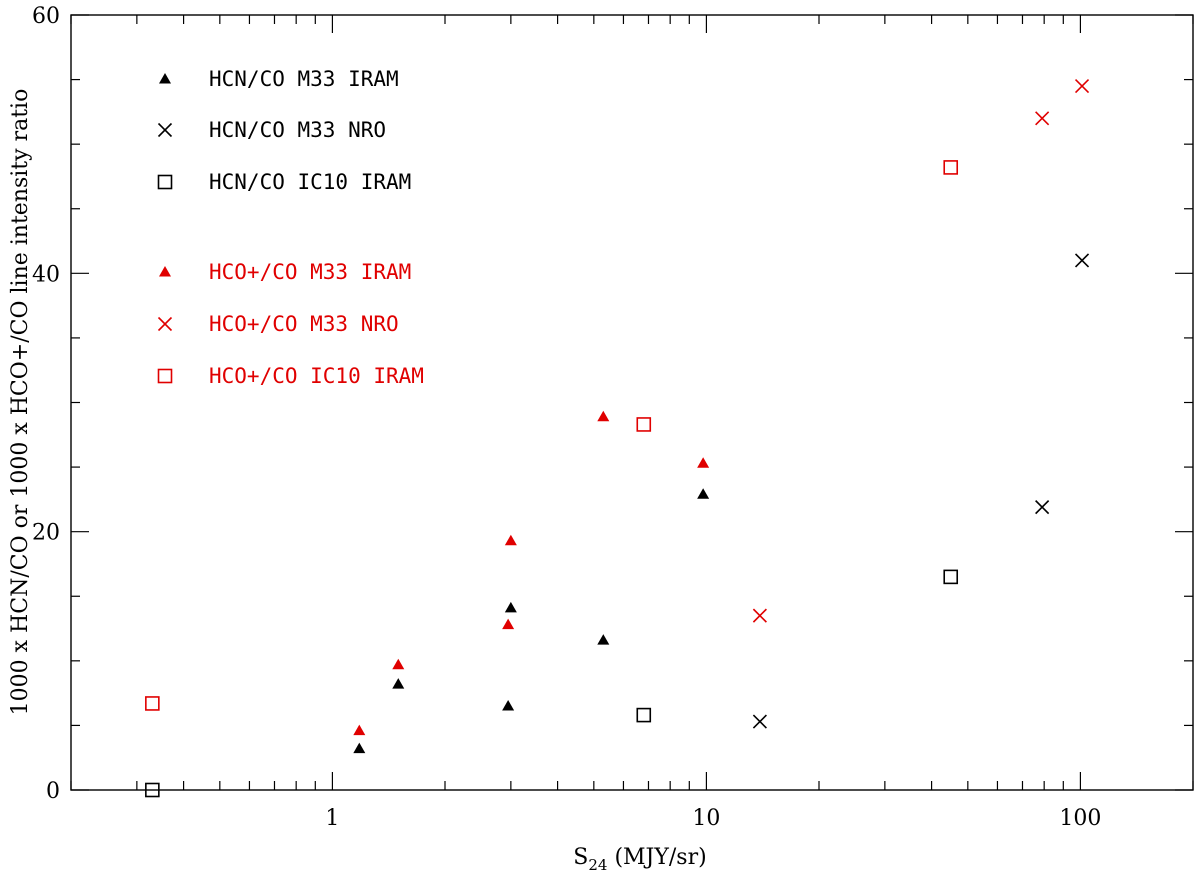 This screenshot has height=875, width=1200. What do you see at coordinates (332, 818) in the screenshot?
I see `x-tick-label: 1` at bounding box center [332, 818].